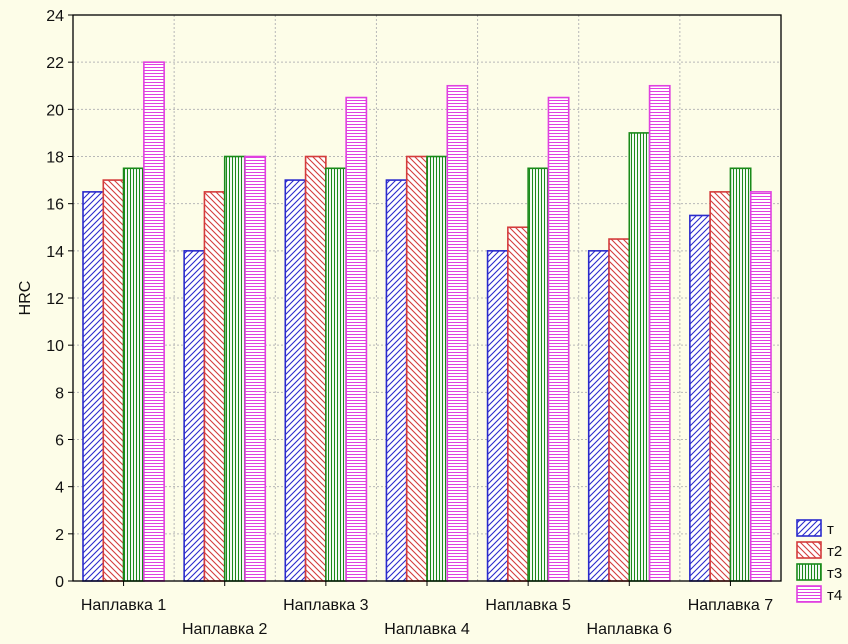 This screenshot has height=644, width=848. What do you see at coordinates (59, 393) in the screenshot?
I see `y-tick-label: 8` at bounding box center [59, 393].